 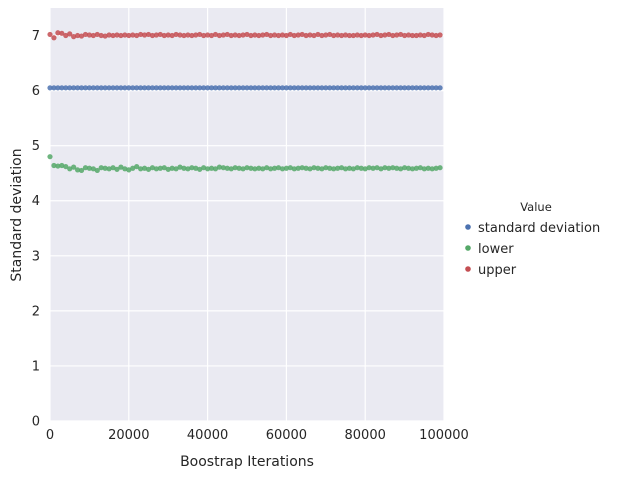 What do you see at coordinates (496, 249) in the screenshot?
I see `legend-label: lower` at bounding box center [496, 249].